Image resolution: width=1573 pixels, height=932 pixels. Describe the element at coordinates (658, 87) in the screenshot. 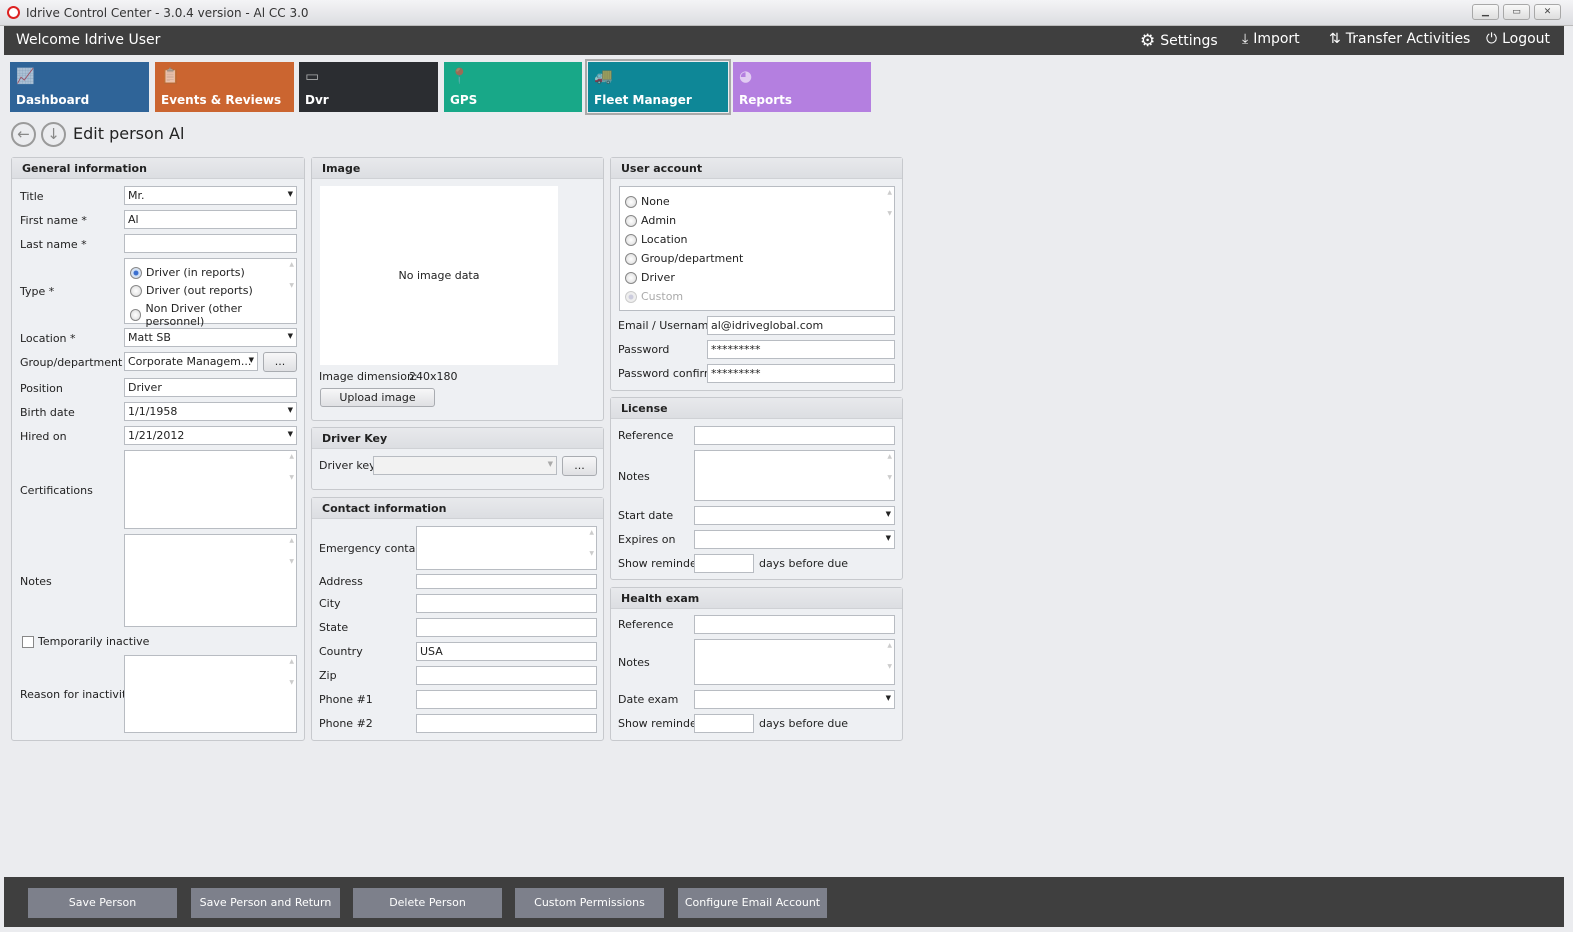

I see `tile-fleet-manager: 🚚 Fleet Manager` at that location.